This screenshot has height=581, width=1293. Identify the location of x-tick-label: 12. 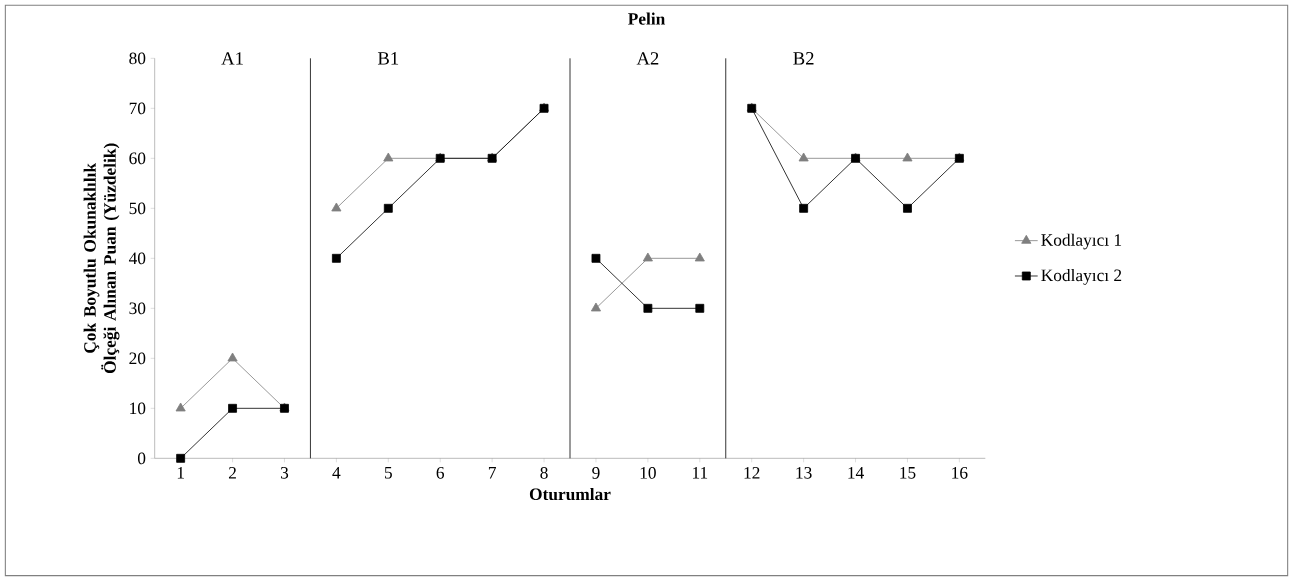
(752, 473).